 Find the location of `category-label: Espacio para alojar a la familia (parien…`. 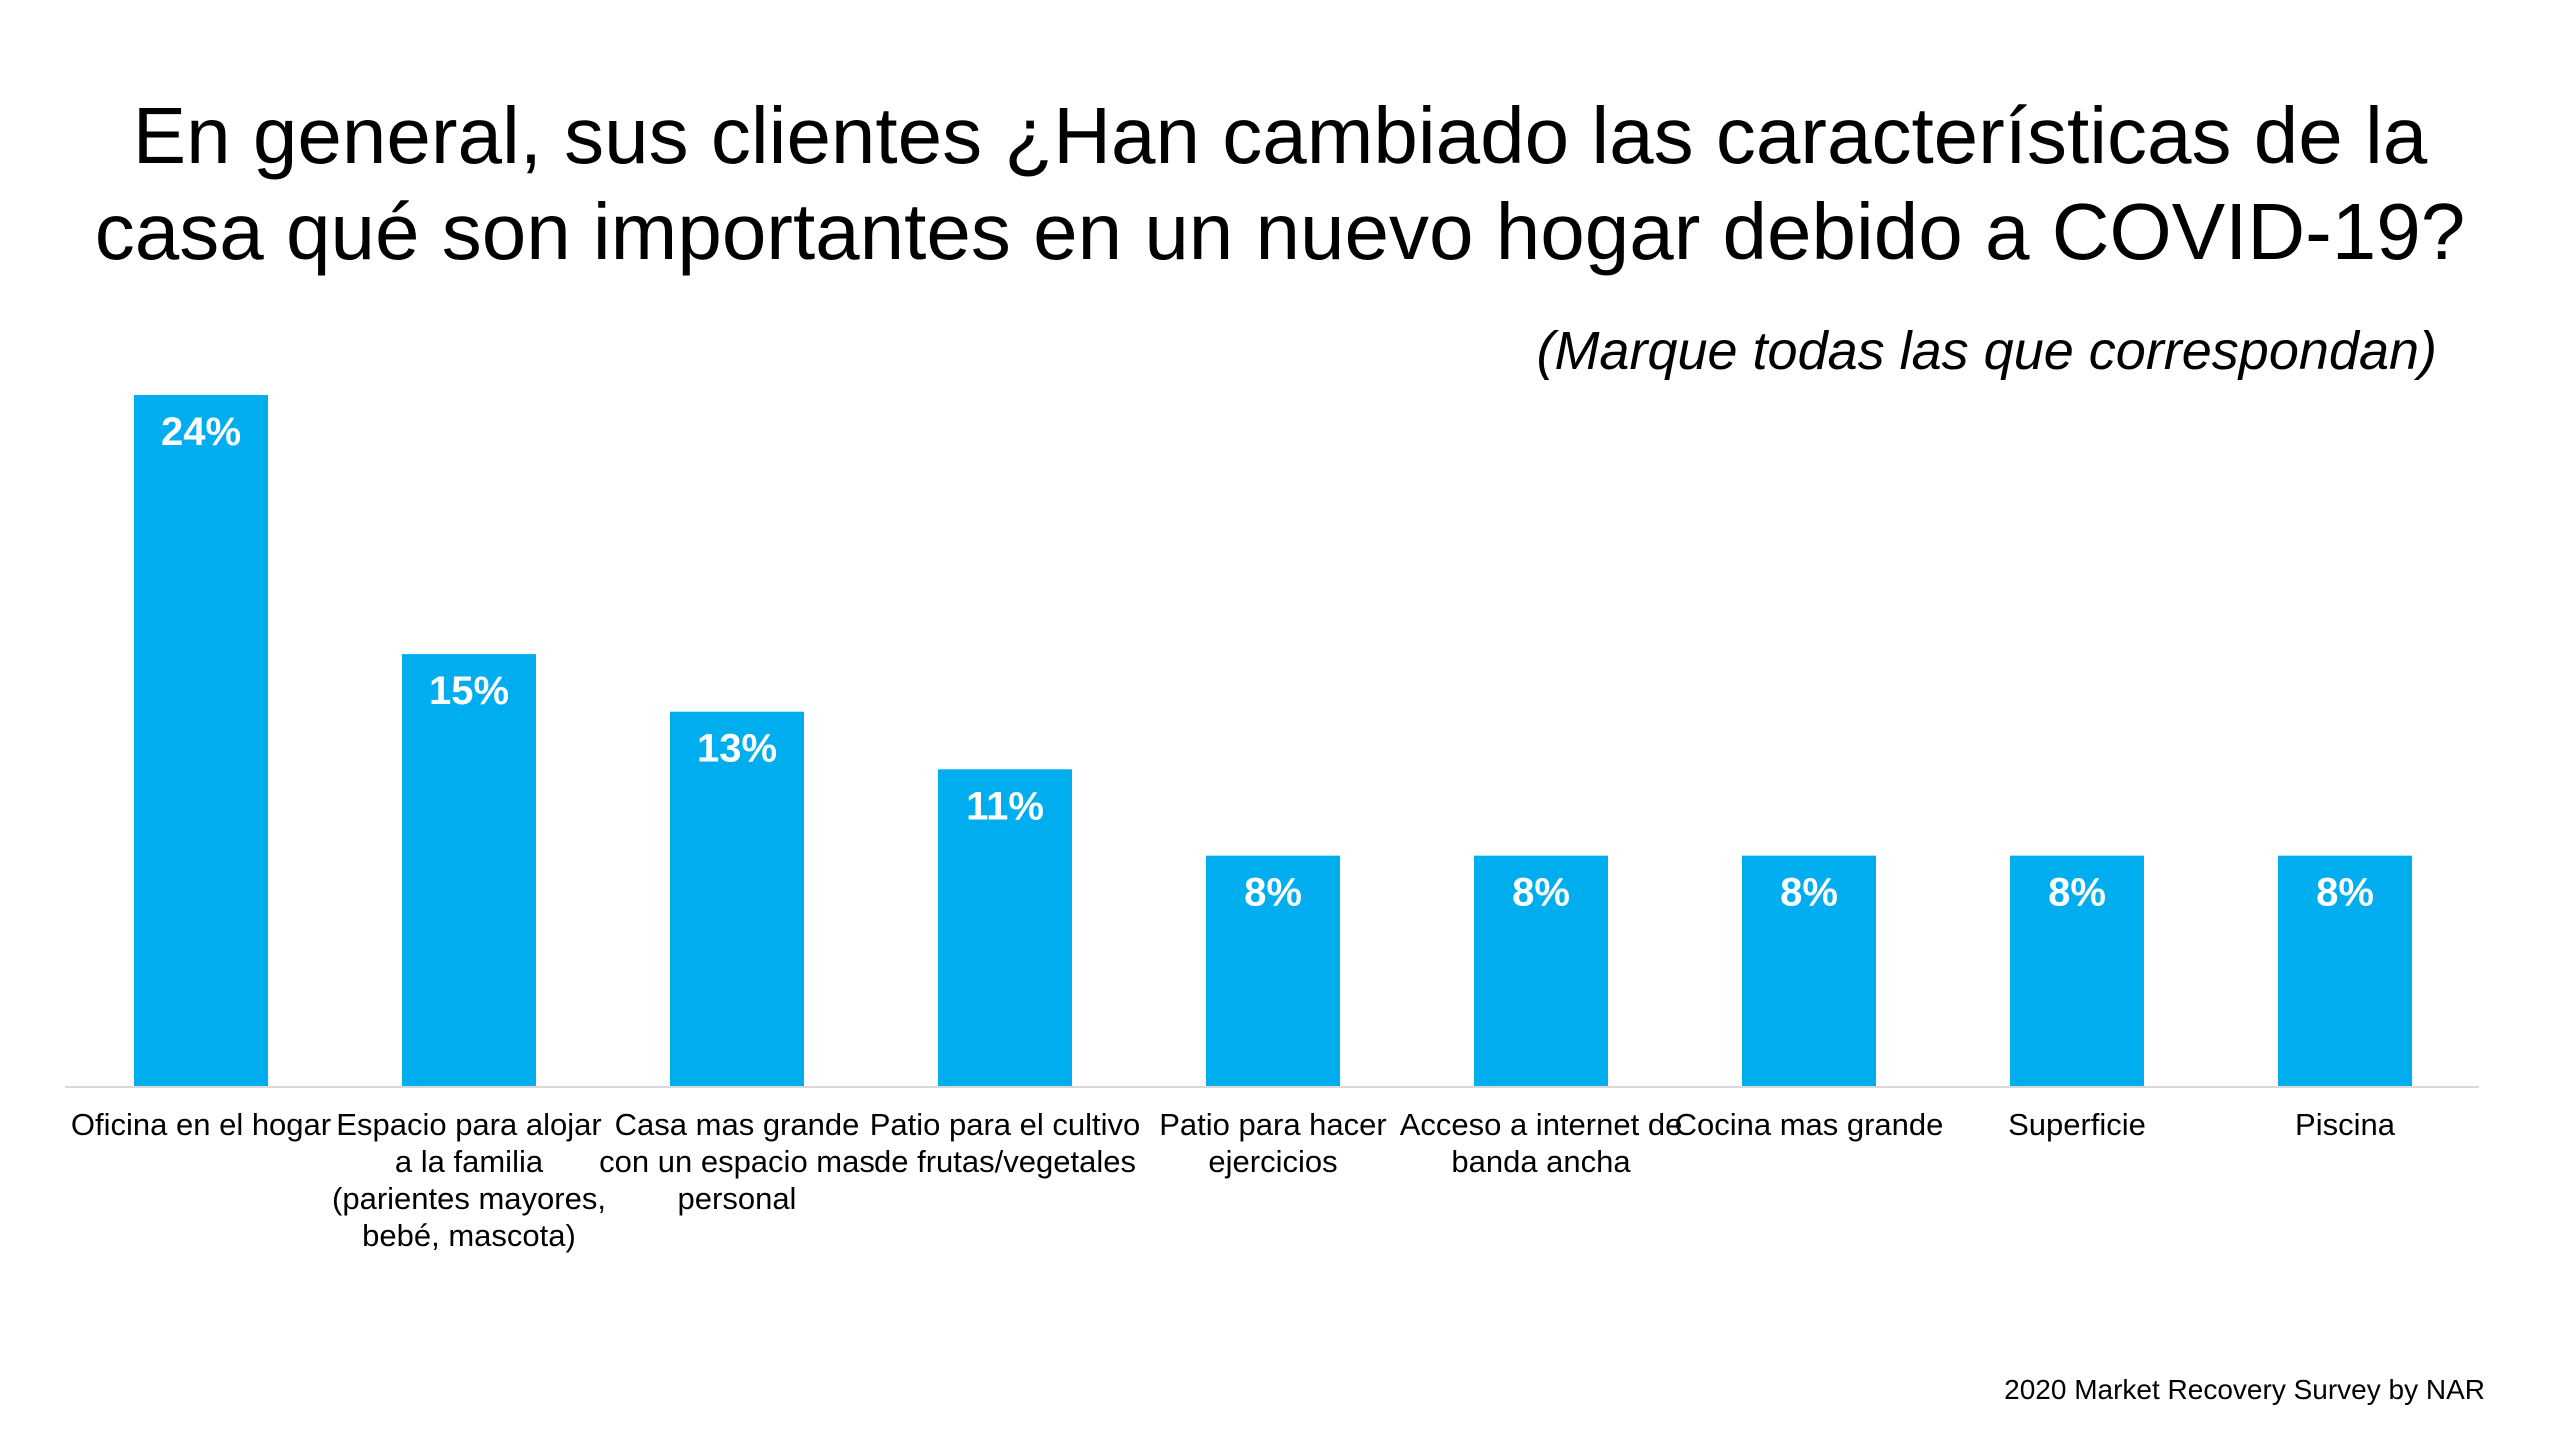

category-label: Espacio para alojar a la familia (parien… is located at coordinates (469, 1180).